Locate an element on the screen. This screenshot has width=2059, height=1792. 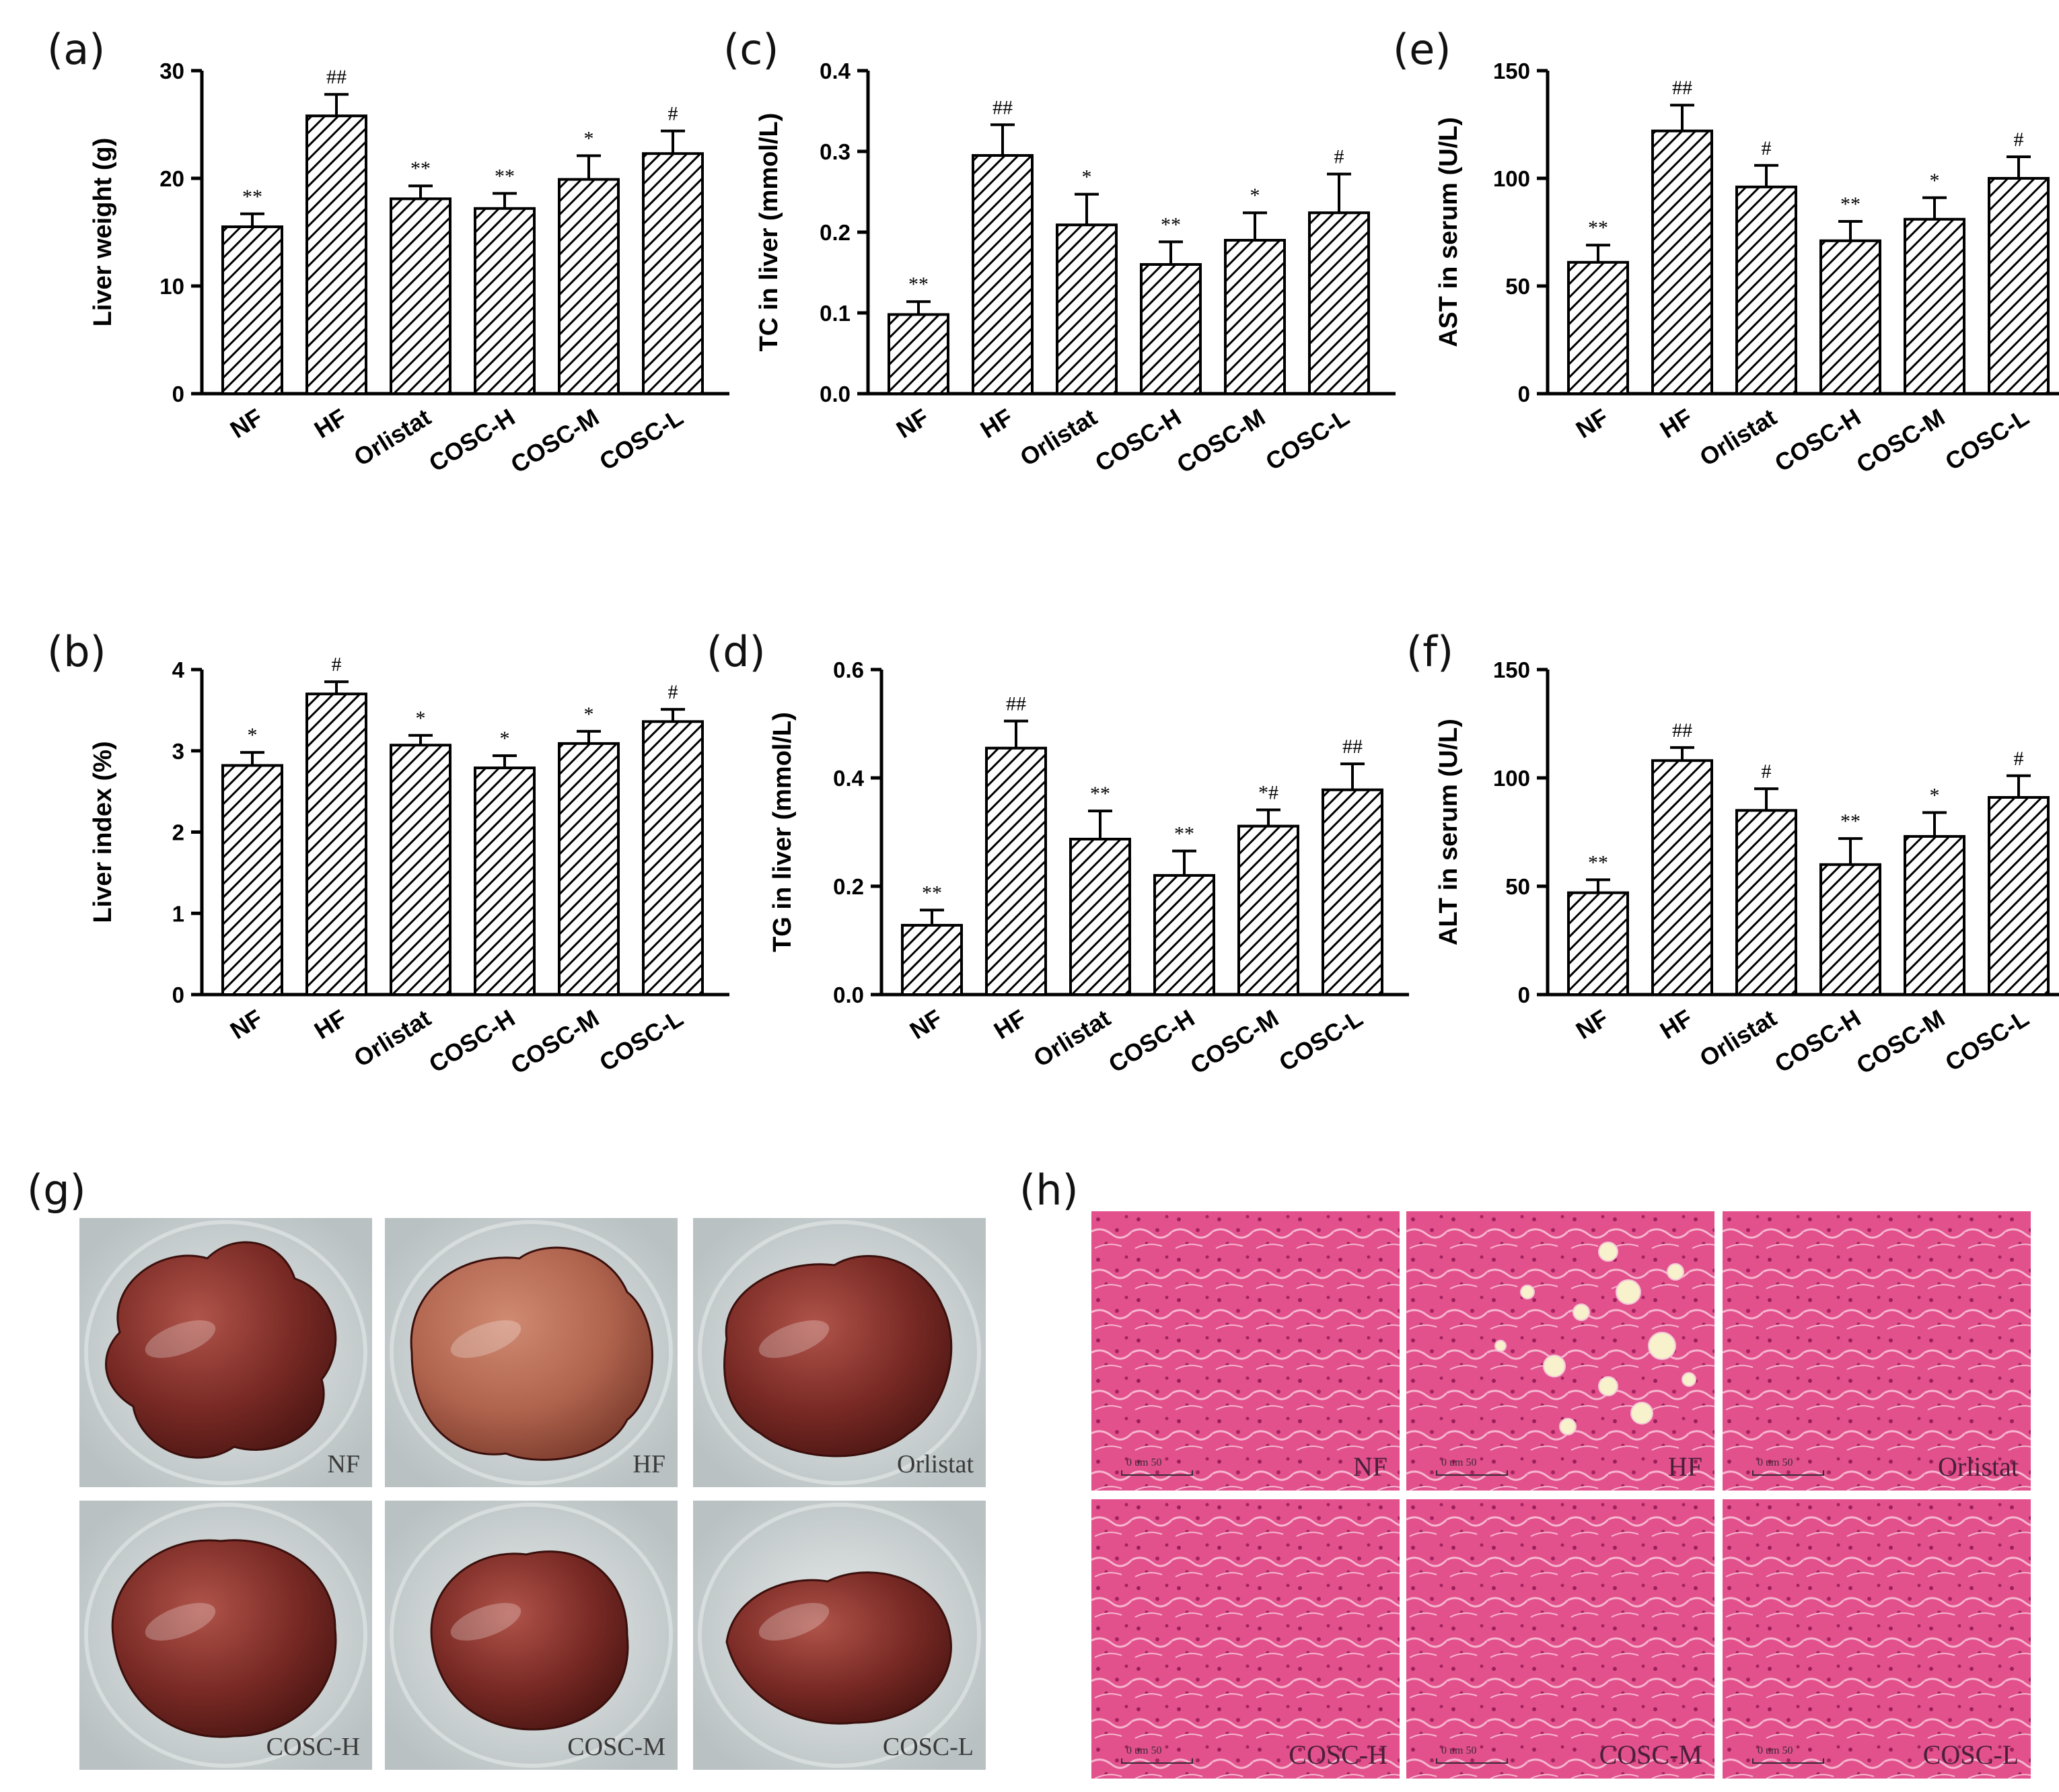
liver-photo-cosc-l: COSC-L is located at coordinates (840, 1636).